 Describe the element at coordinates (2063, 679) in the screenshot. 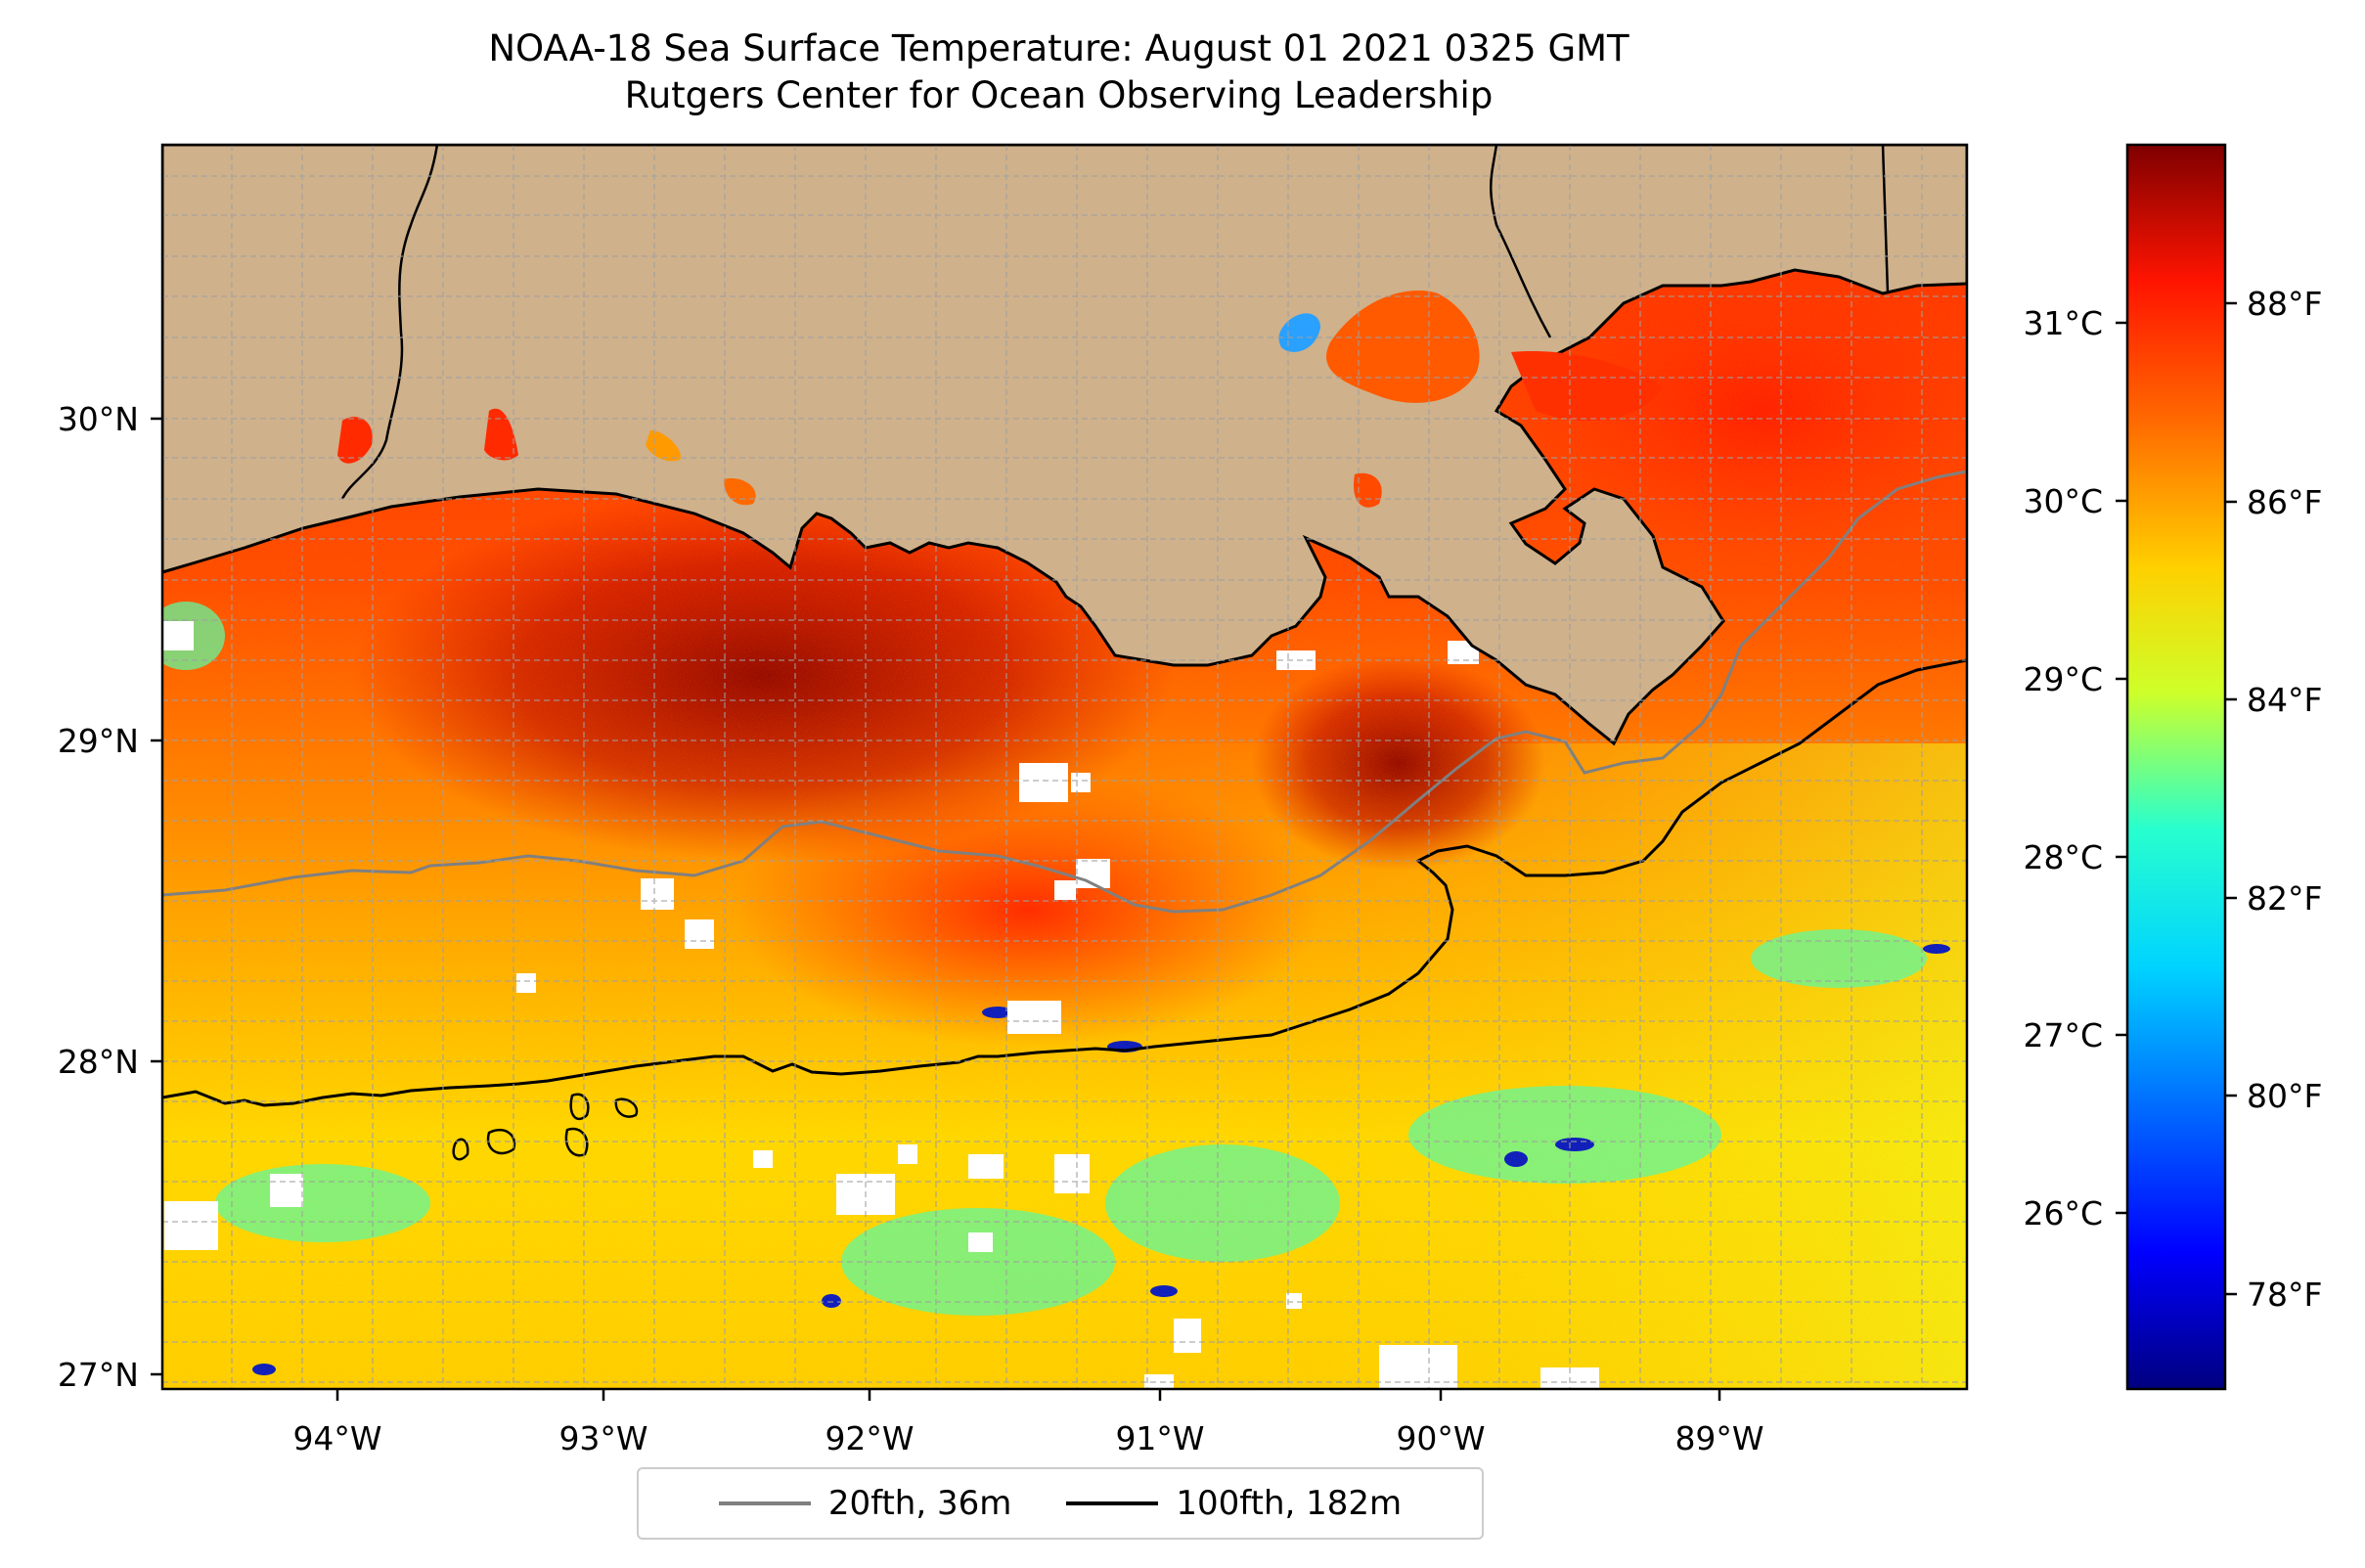

I see `celsius-tick-label: 29°C` at that location.